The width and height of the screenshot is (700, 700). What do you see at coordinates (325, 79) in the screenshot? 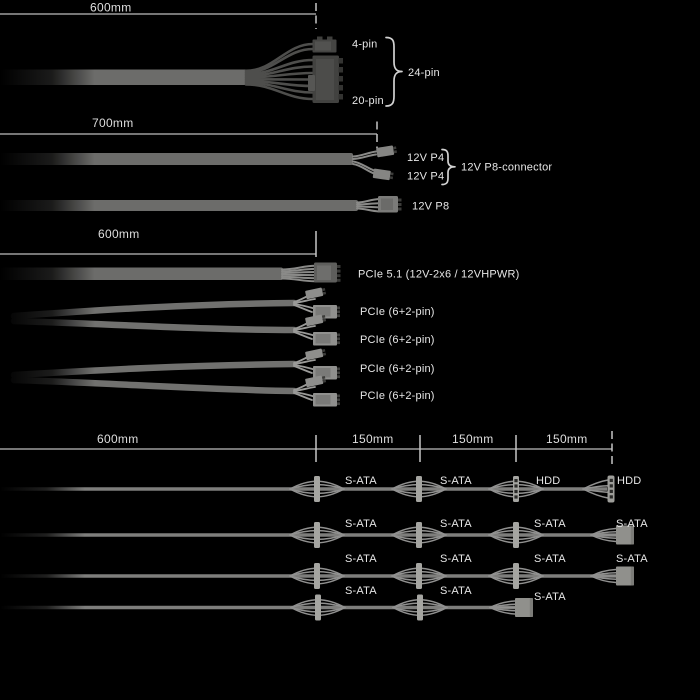
I see `atx-20pin-connector` at bounding box center [325, 79].